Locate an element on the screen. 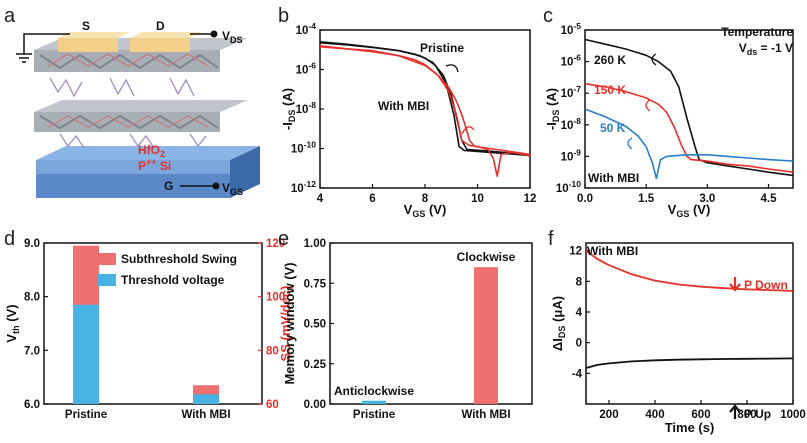  f-y-tick-label: -4 is located at coordinates (577, 374).